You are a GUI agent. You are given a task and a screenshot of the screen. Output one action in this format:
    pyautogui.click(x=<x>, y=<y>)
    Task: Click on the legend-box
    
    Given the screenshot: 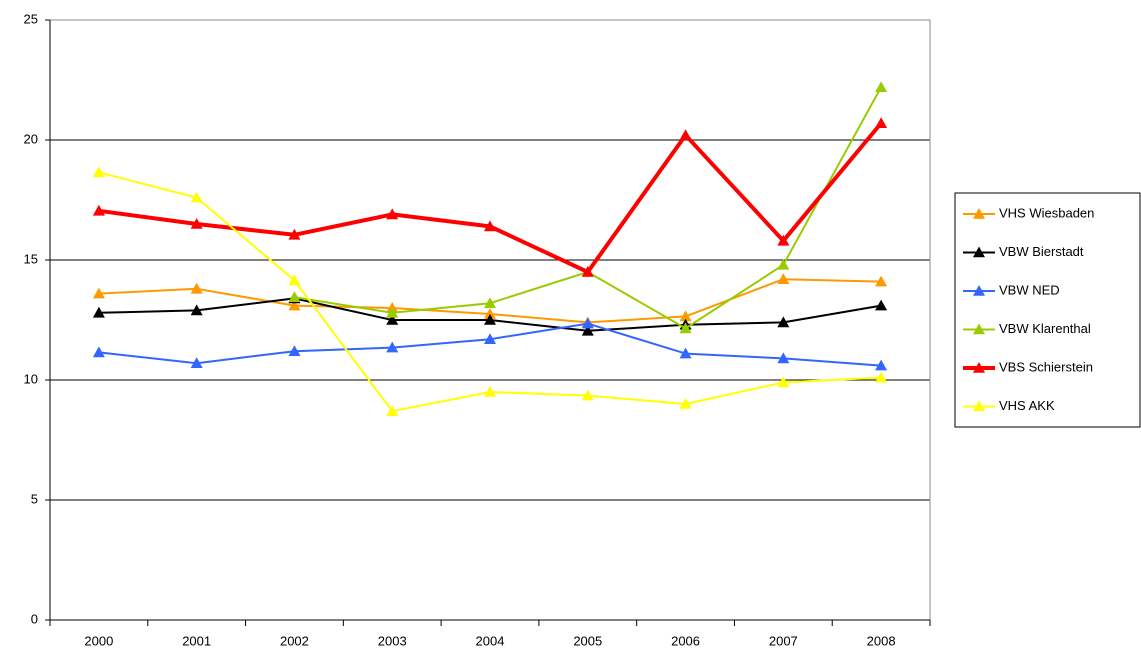 What is the action you would take?
    pyautogui.click(x=1047, y=310)
    